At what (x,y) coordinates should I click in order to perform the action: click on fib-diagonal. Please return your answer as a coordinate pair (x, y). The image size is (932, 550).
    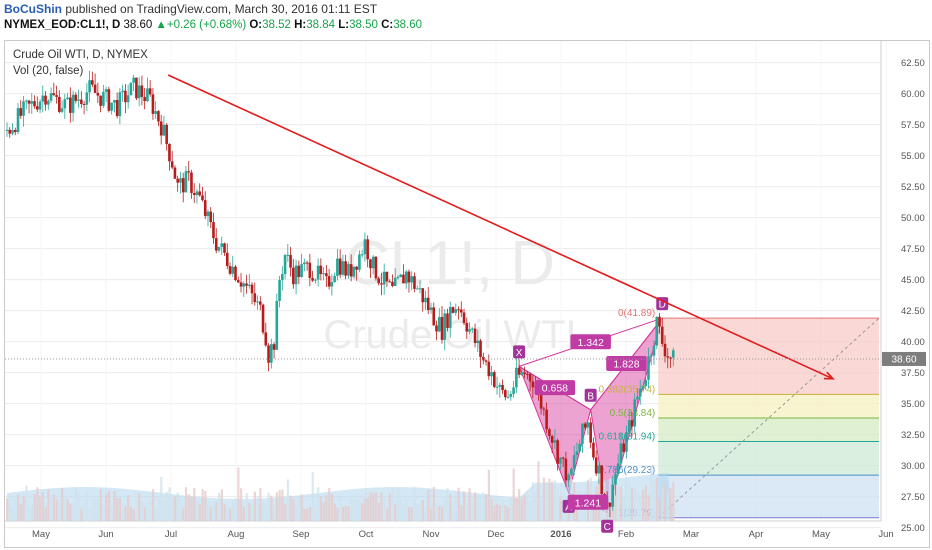
    Looking at the image, I should click on (768, 418).